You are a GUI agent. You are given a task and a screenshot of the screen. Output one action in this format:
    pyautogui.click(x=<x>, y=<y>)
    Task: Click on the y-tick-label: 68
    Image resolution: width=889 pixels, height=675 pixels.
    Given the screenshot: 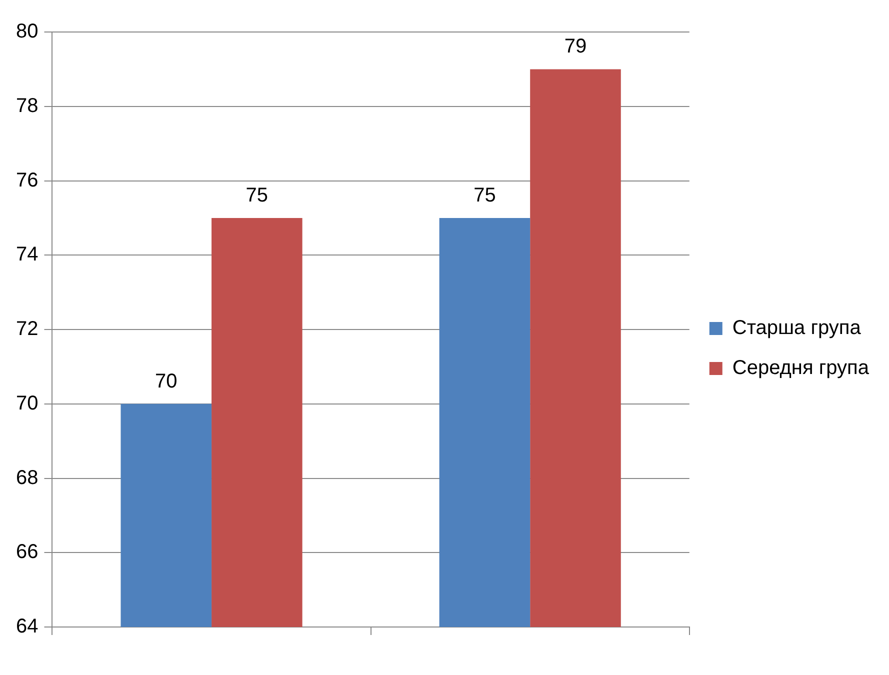 What is the action you would take?
    pyautogui.click(x=27, y=477)
    